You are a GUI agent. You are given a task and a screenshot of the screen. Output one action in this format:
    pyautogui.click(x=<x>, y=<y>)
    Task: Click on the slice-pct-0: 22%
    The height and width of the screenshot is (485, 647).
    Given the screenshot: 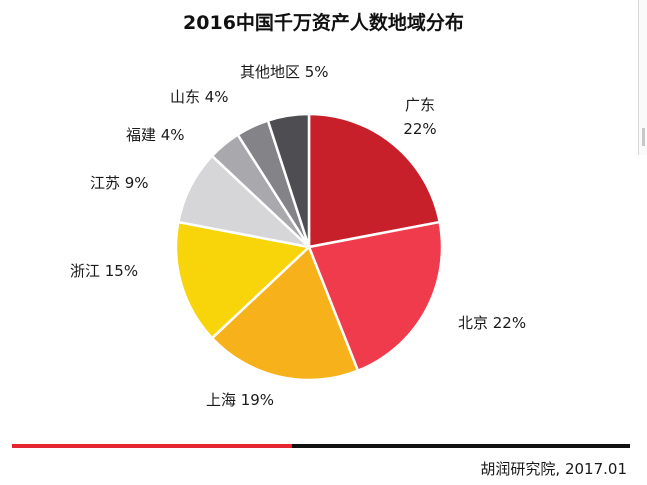 What is the action you would take?
    pyautogui.click(x=419, y=129)
    